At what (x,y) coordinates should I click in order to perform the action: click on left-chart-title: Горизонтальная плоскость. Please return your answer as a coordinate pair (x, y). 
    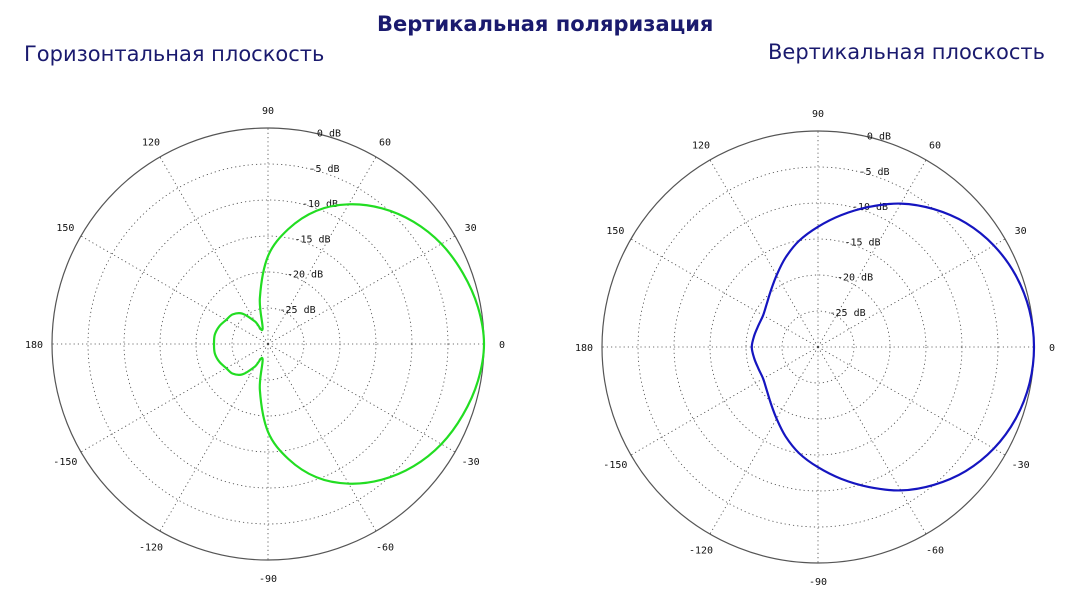
    Looking at the image, I should click on (174, 54).